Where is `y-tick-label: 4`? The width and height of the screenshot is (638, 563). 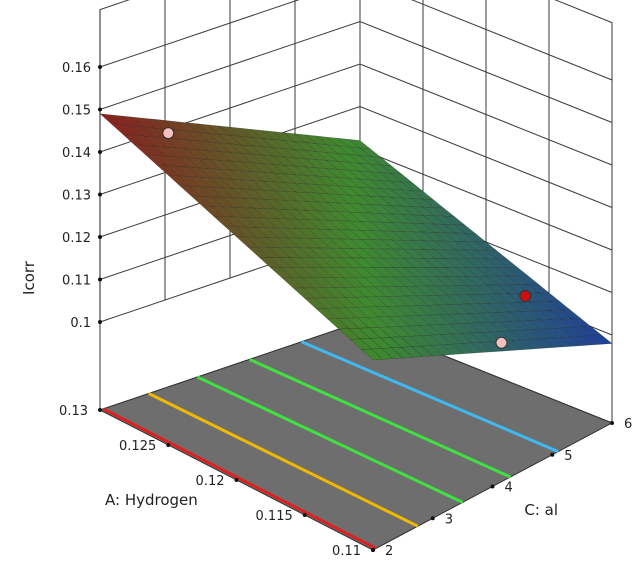
y-tick-label: 4 is located at coordinates (509, 488).